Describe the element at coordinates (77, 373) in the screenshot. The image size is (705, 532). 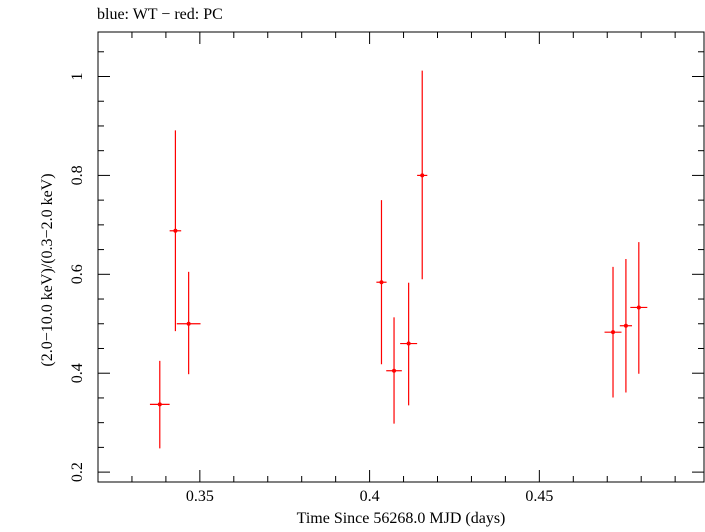
I see `y-tick-label: 0.4` at that location.